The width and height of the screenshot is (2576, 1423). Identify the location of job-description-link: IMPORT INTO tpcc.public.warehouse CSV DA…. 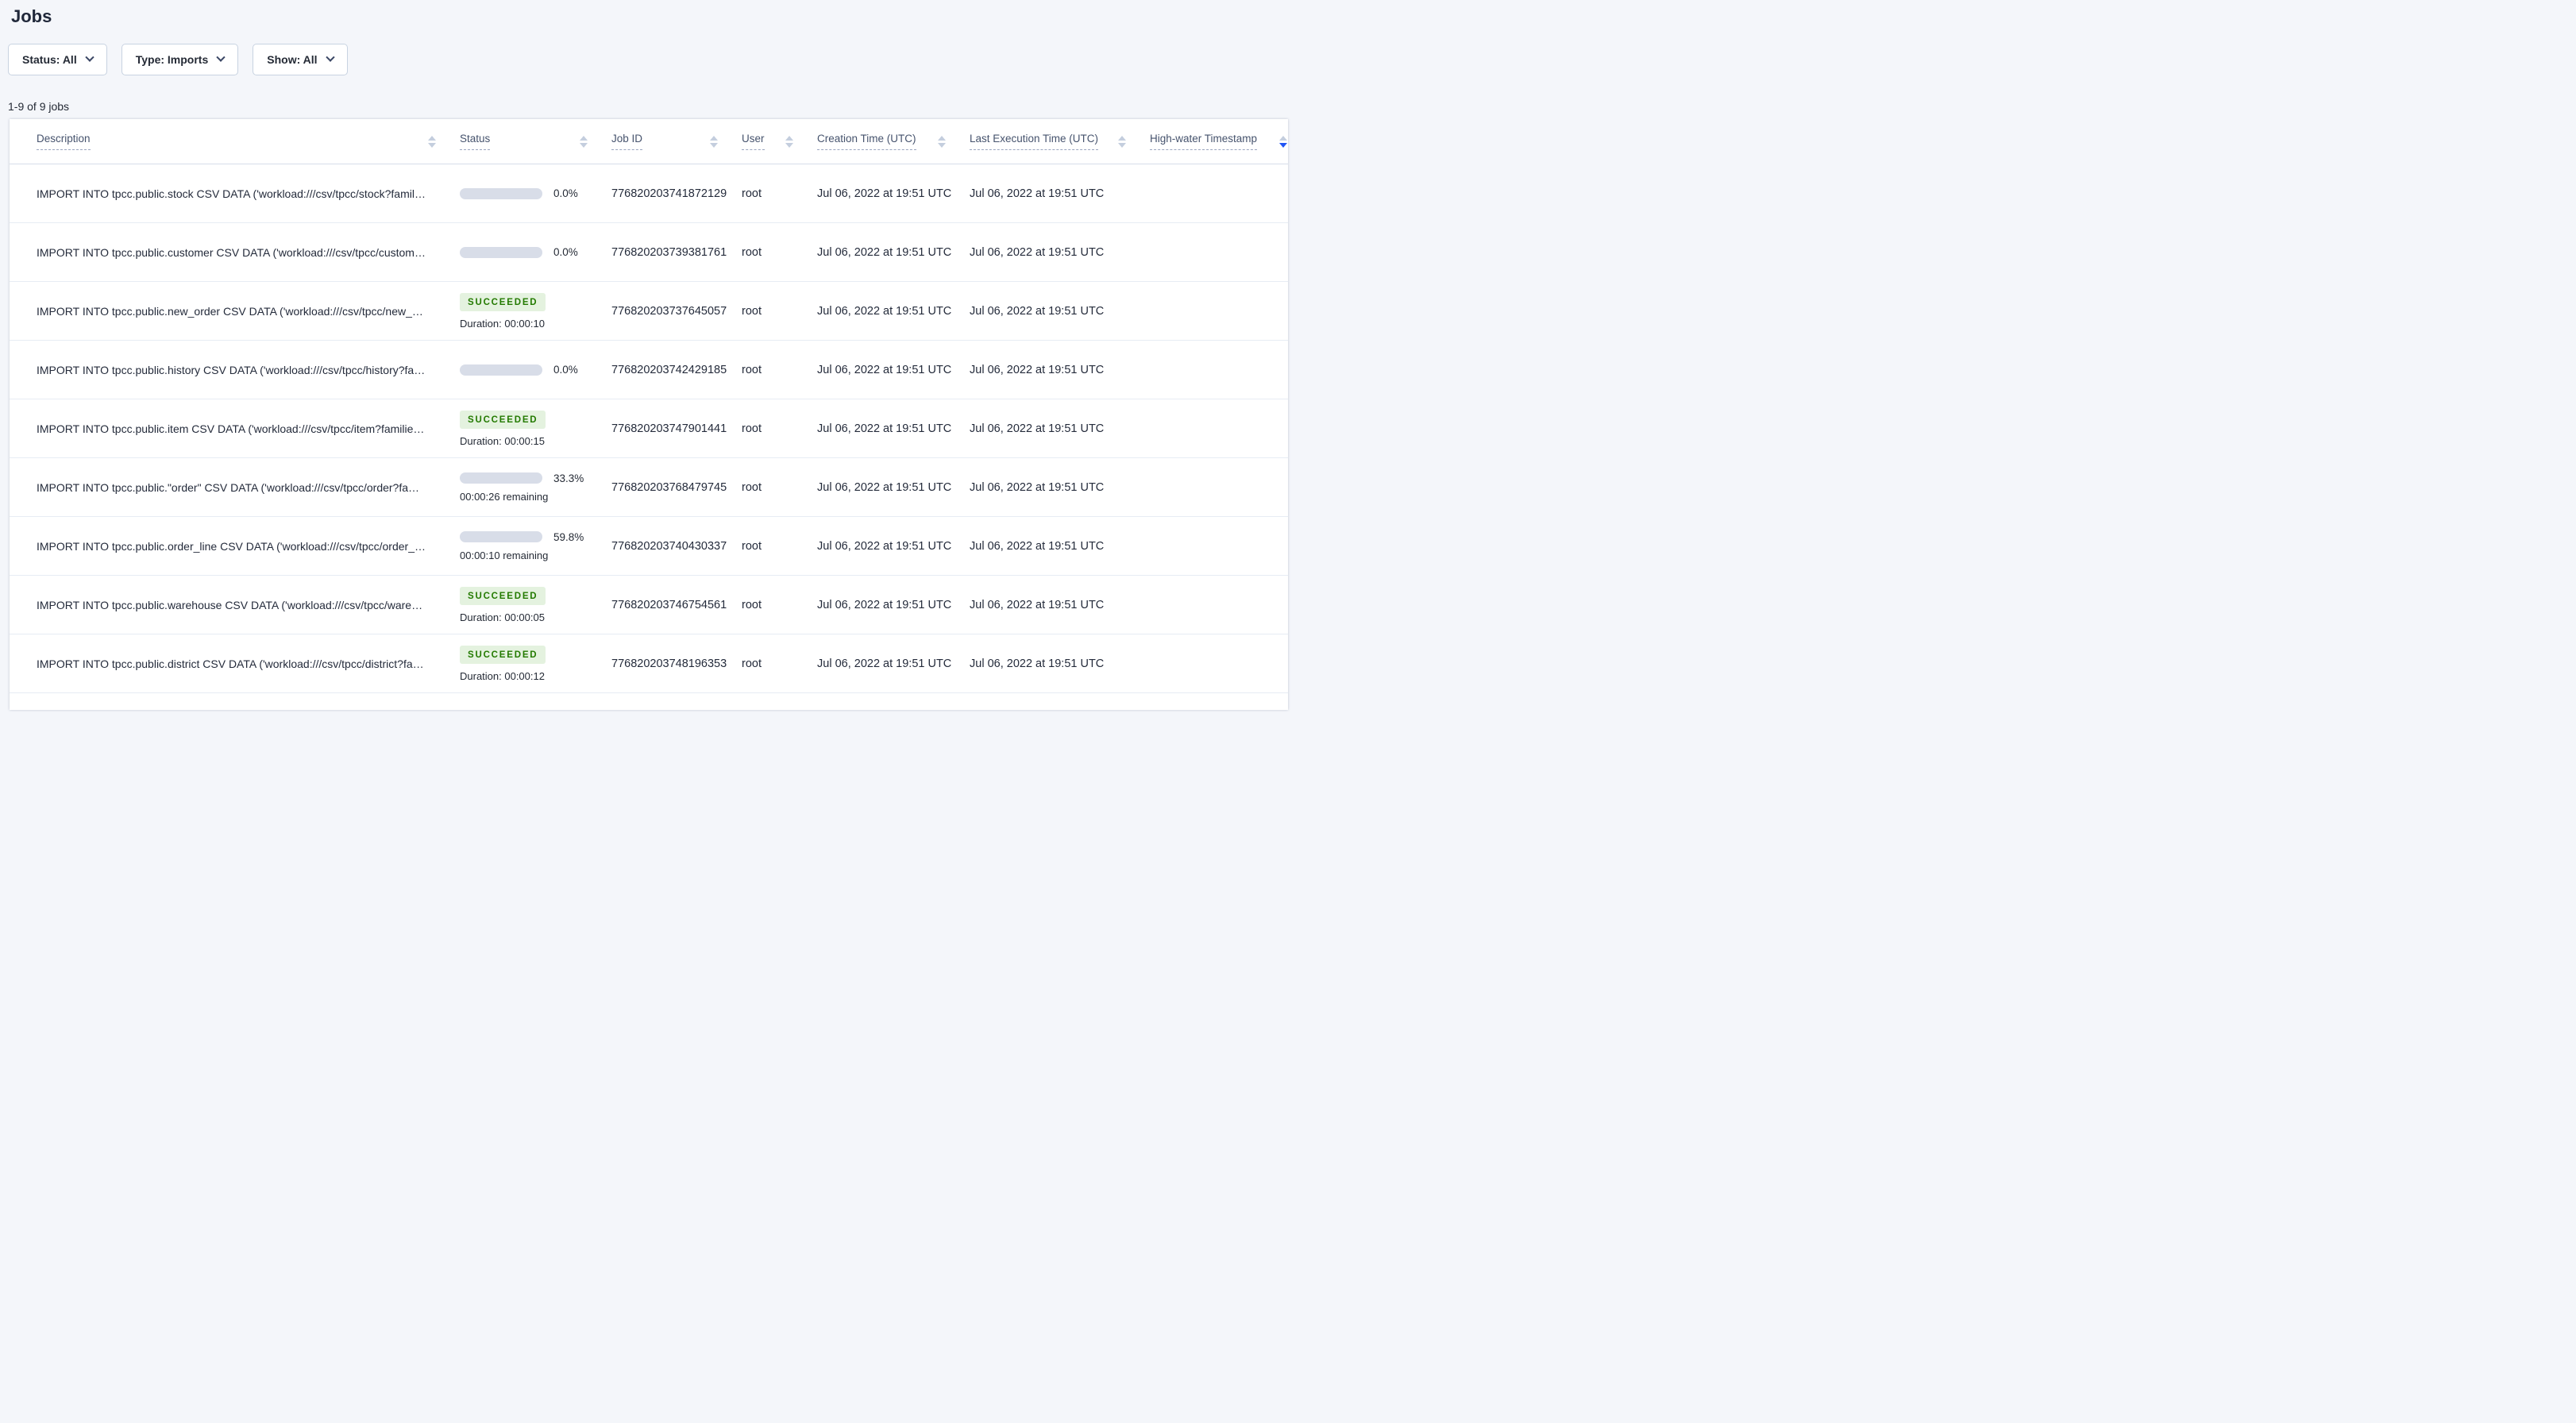
(239, 604).